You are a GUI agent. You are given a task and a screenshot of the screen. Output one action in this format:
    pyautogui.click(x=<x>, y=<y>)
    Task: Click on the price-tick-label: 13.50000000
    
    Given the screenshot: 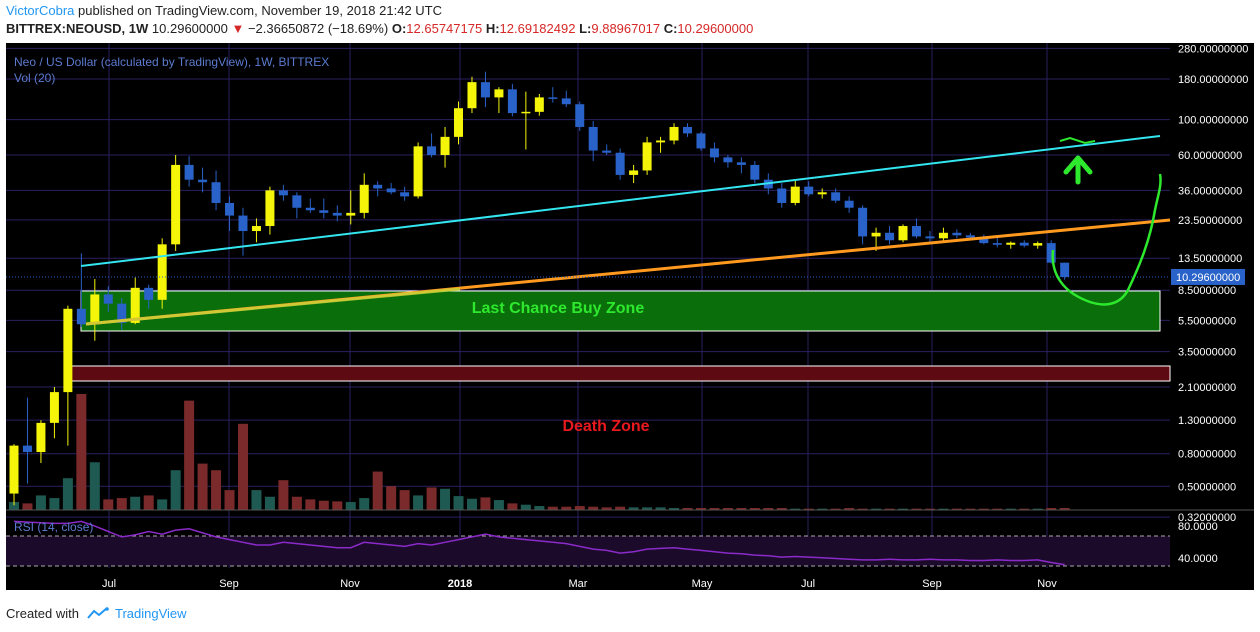 What is the action you would take?
    pyautogui.click(x=1210, y=259)
    